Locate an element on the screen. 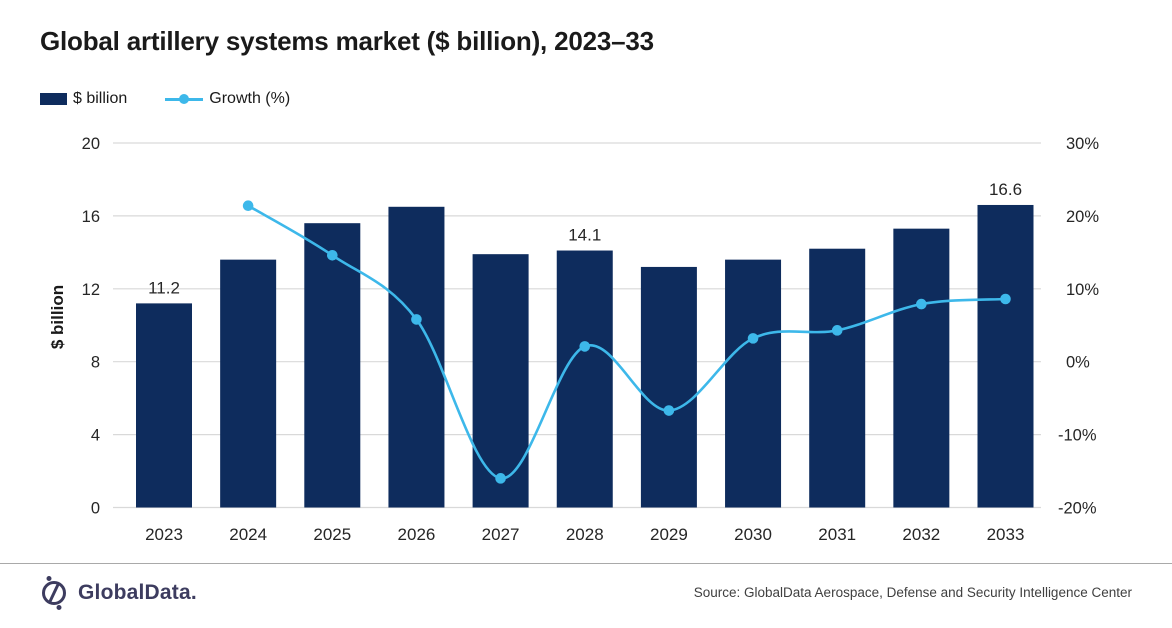 The height and width of the screenshot is (628, 1172). bar-2025 is located at coordinates (332, 365).